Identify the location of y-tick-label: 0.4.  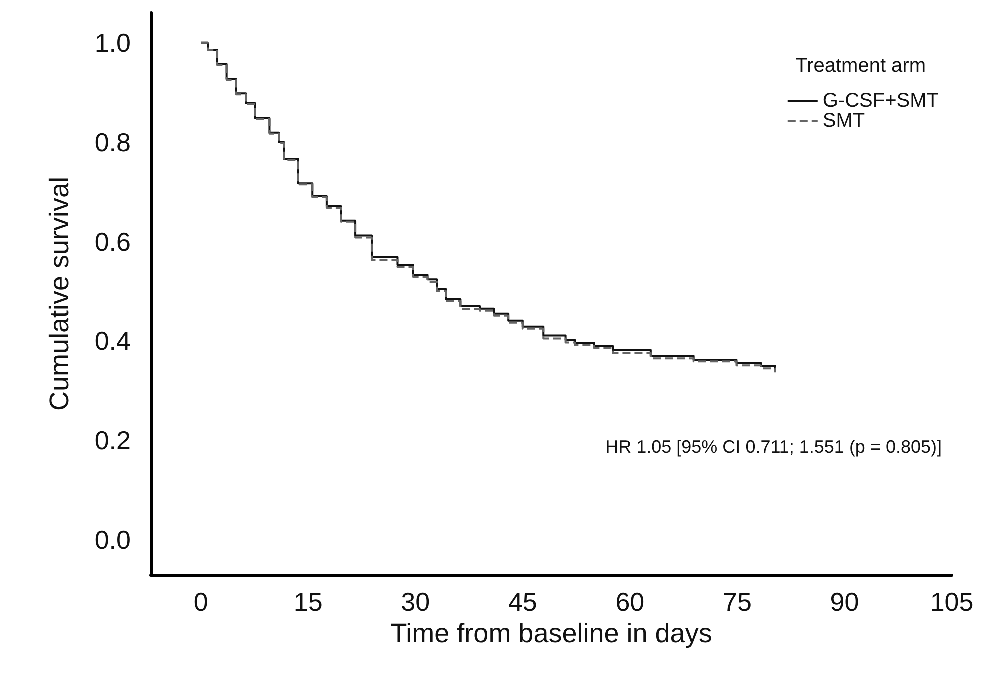
(112, 341).